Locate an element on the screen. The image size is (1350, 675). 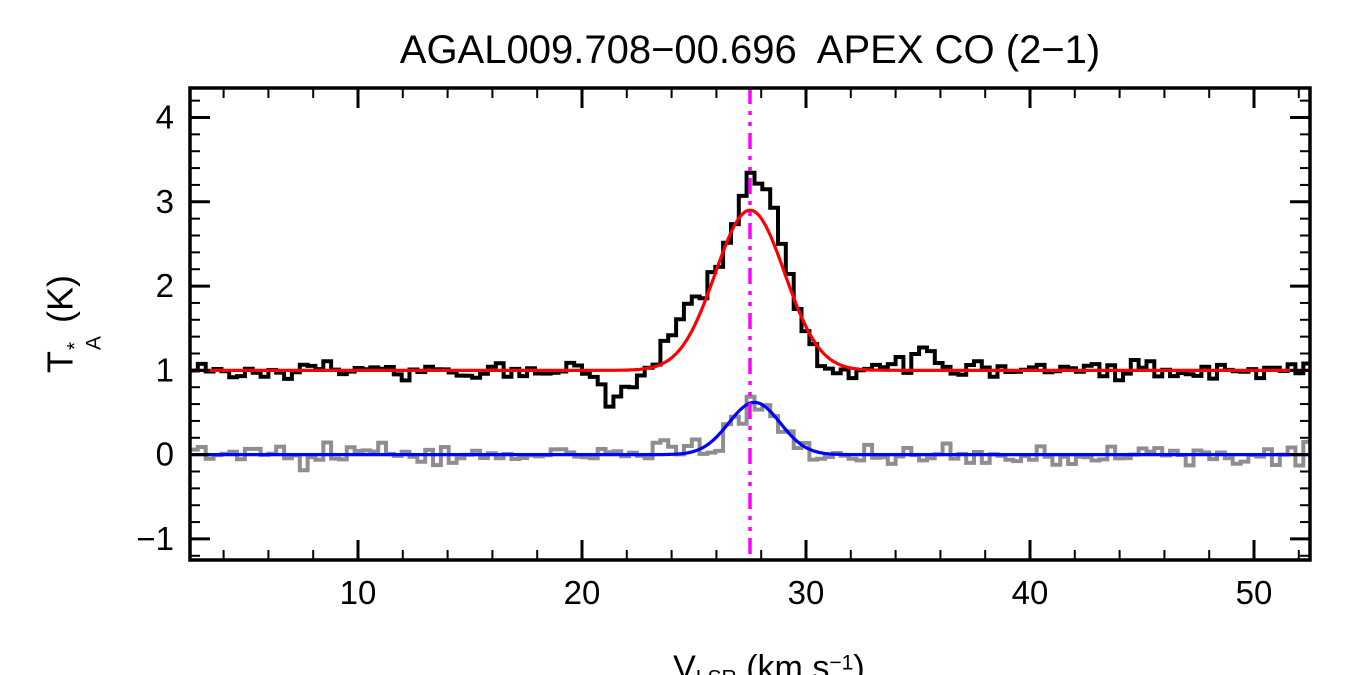
y-tick-label: 4 is located at coordinates (165, 117).